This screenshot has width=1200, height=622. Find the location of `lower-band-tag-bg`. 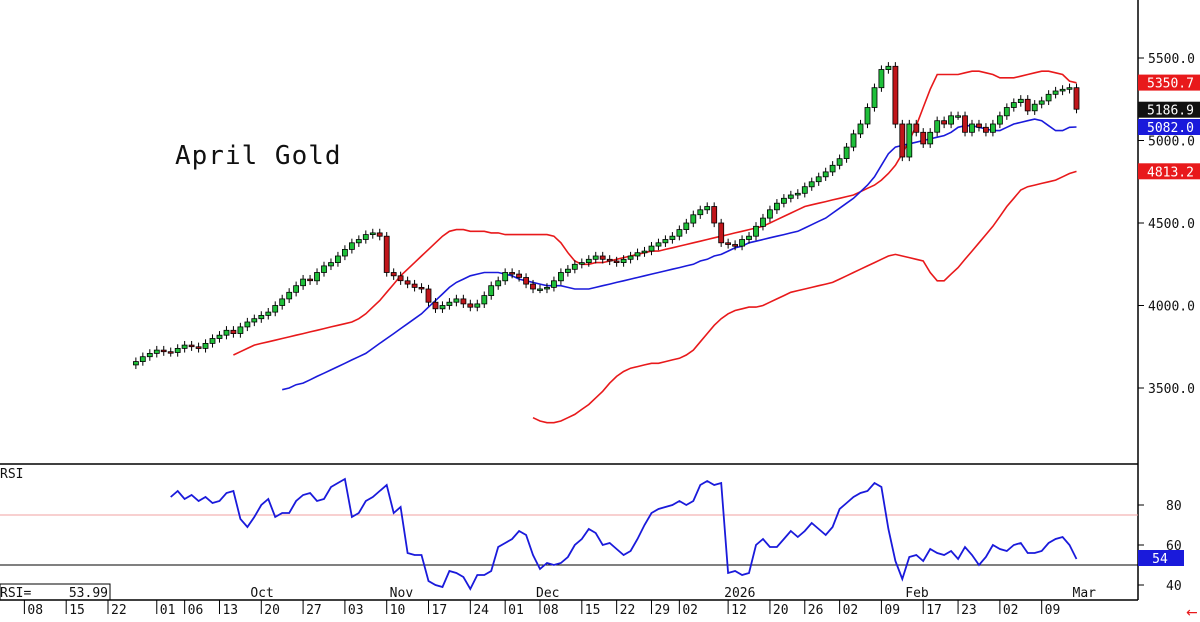

lower-band-tag-bg is located at coordinates (1169, 171).